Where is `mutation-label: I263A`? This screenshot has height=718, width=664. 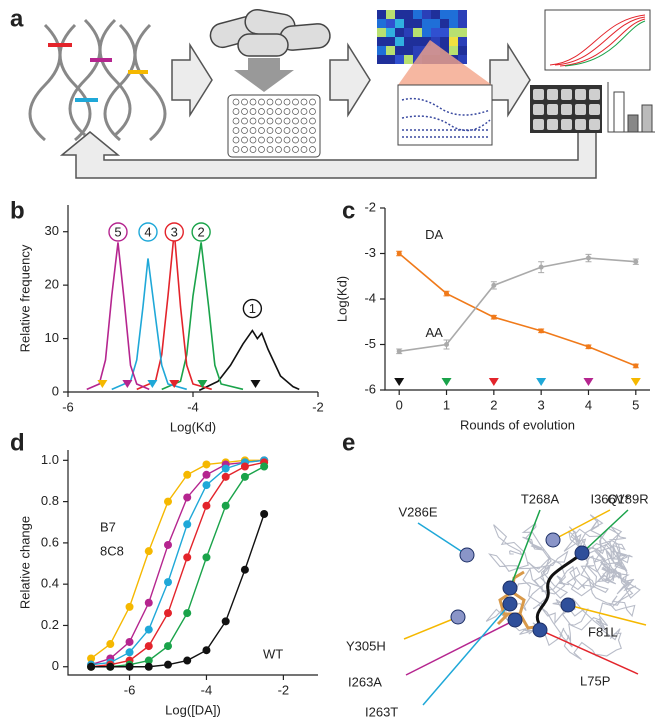 mutation-label: I263A is located at coordinates (365, 681).